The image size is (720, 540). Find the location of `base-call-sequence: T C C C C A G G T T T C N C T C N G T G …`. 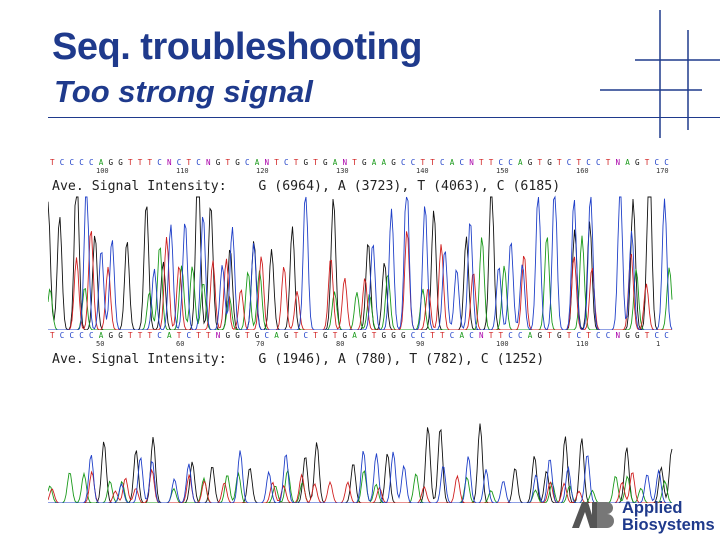

base-call-sequence: T C C C C A G G T T T C N C T C N G T G … is located at coordinates (360, 162).